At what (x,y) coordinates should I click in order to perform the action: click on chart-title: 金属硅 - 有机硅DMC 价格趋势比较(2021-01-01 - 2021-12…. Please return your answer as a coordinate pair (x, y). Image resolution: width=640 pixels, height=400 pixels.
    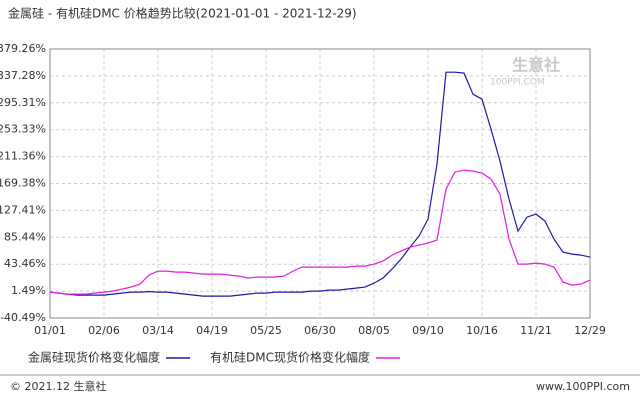
    Looking at the image, I should click on (182, 13).